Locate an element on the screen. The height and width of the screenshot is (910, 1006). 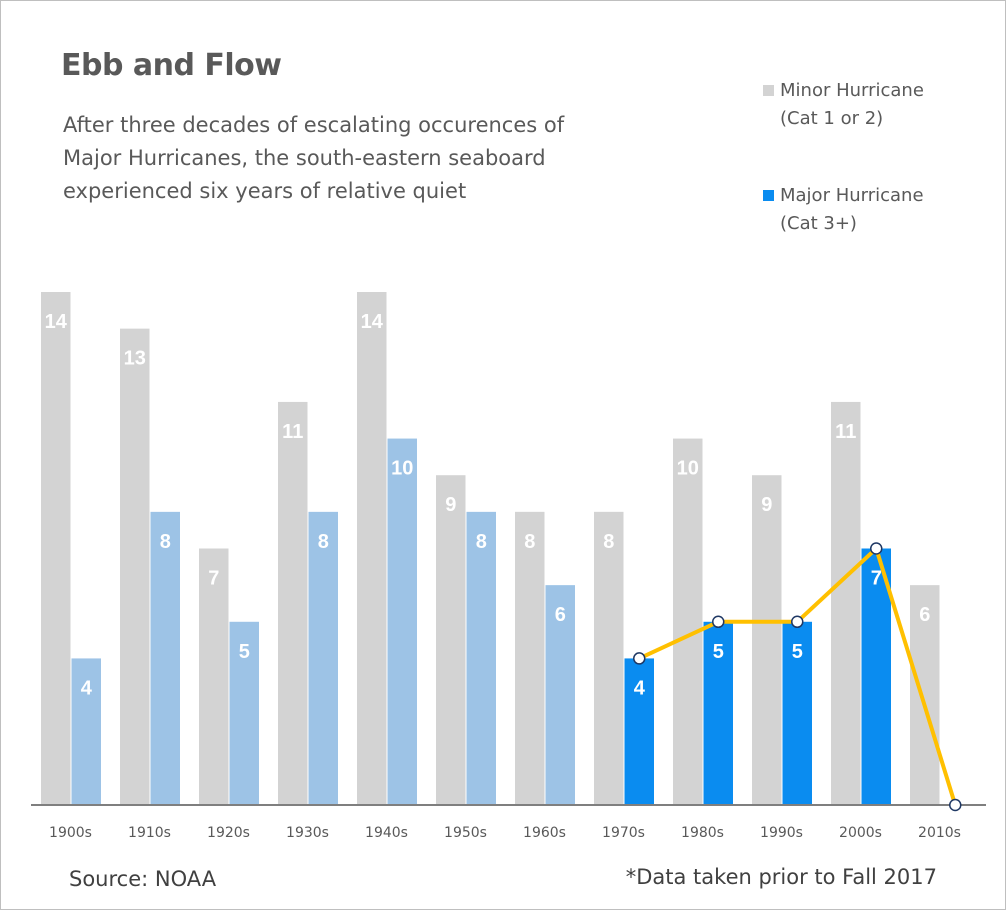
x-tick-label-2010s: 2010s is located at coordinates (939, 833).